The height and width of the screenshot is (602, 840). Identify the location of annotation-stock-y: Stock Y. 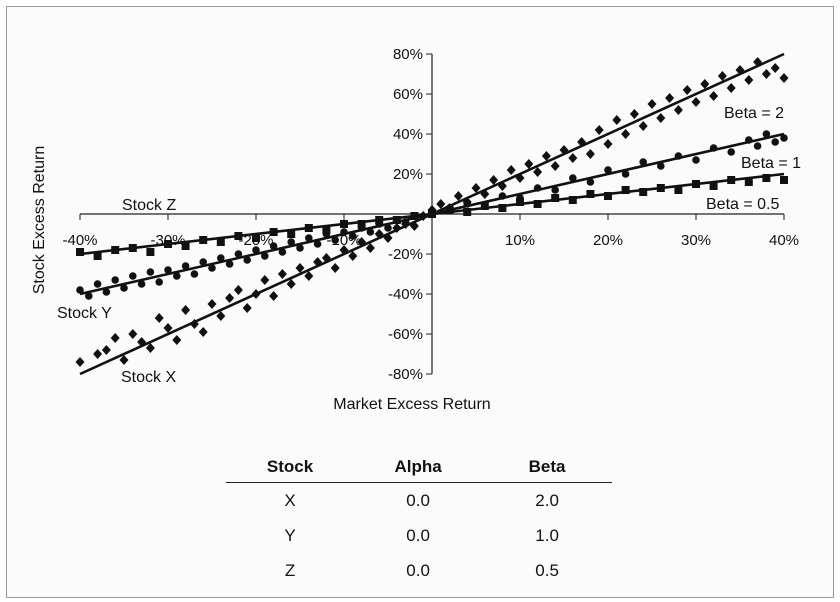
(84, 313).